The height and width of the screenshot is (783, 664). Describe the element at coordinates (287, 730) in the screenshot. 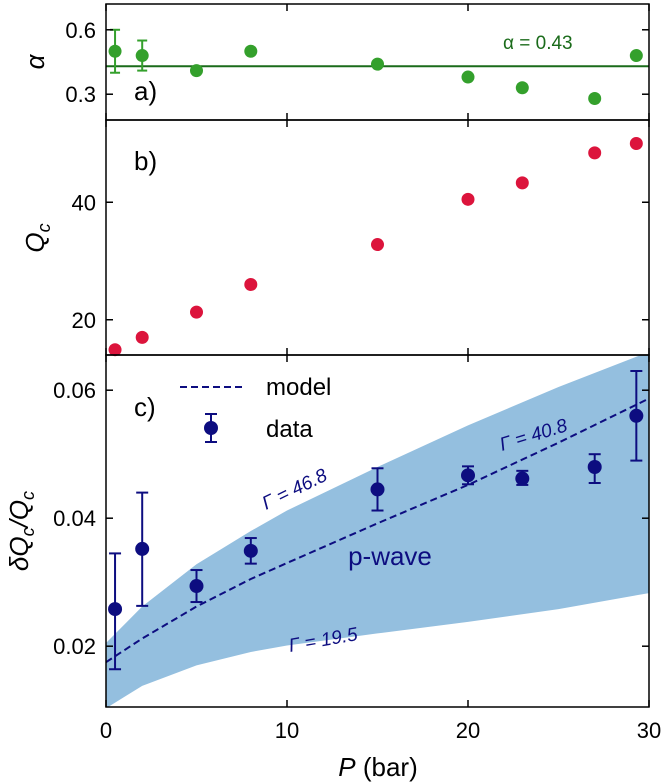

I see `x-tick-label: 10` at that location.